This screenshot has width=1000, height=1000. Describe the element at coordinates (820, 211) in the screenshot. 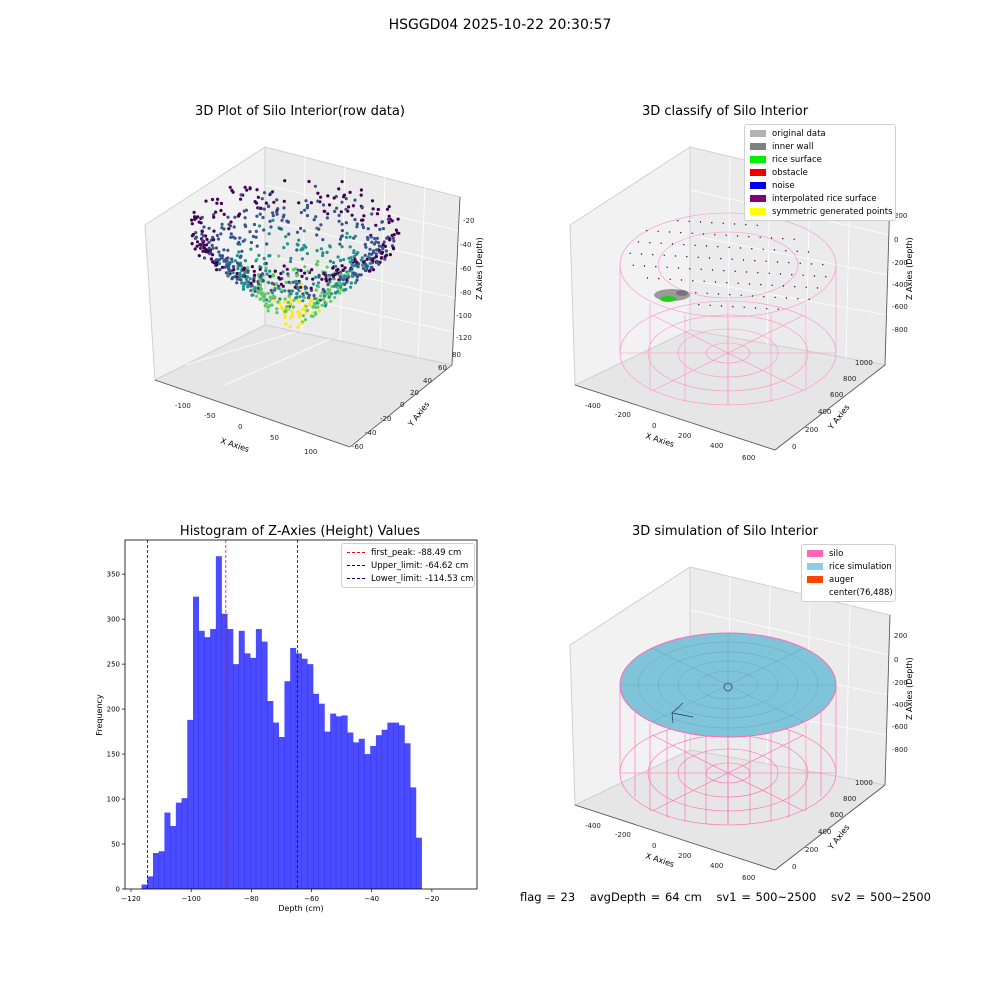

I see `legend-item-symmetric-generated-points: symmetric generated points` at that location.